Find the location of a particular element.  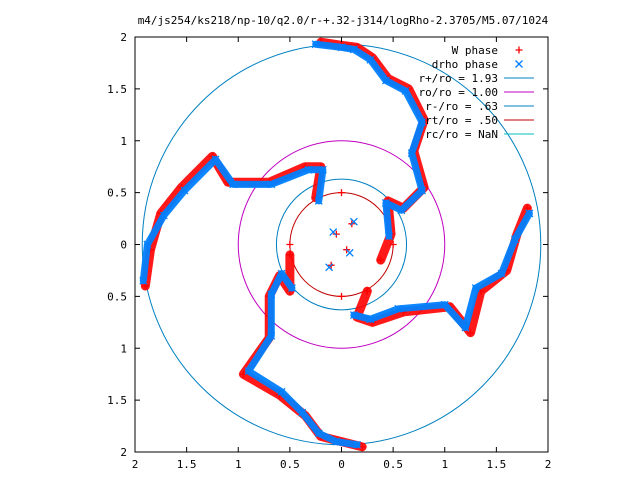

circle-ro-ro is located at coordinates (341, 244).